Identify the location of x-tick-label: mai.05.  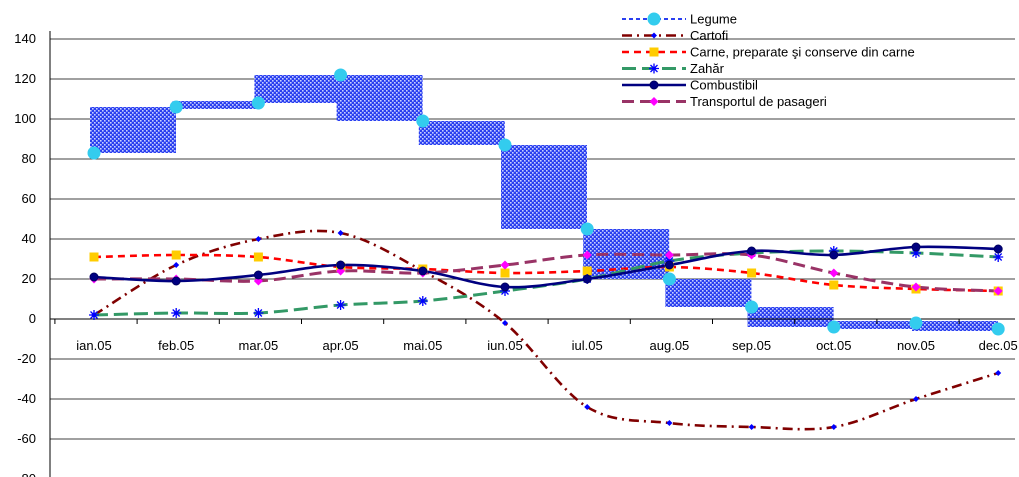
(422, 345).